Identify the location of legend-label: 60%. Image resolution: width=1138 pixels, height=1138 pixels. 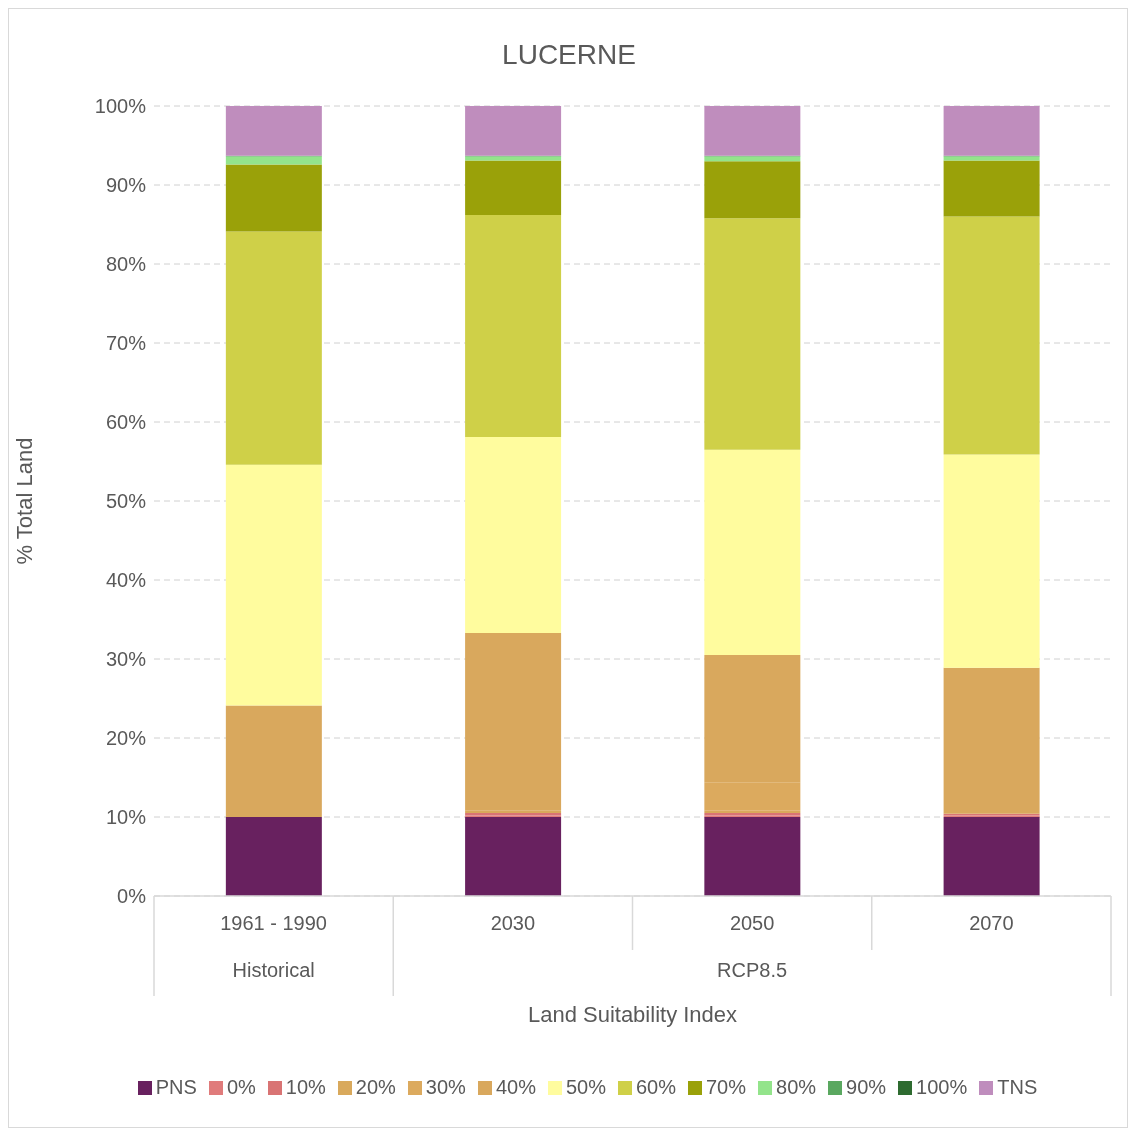
(655, 1087).